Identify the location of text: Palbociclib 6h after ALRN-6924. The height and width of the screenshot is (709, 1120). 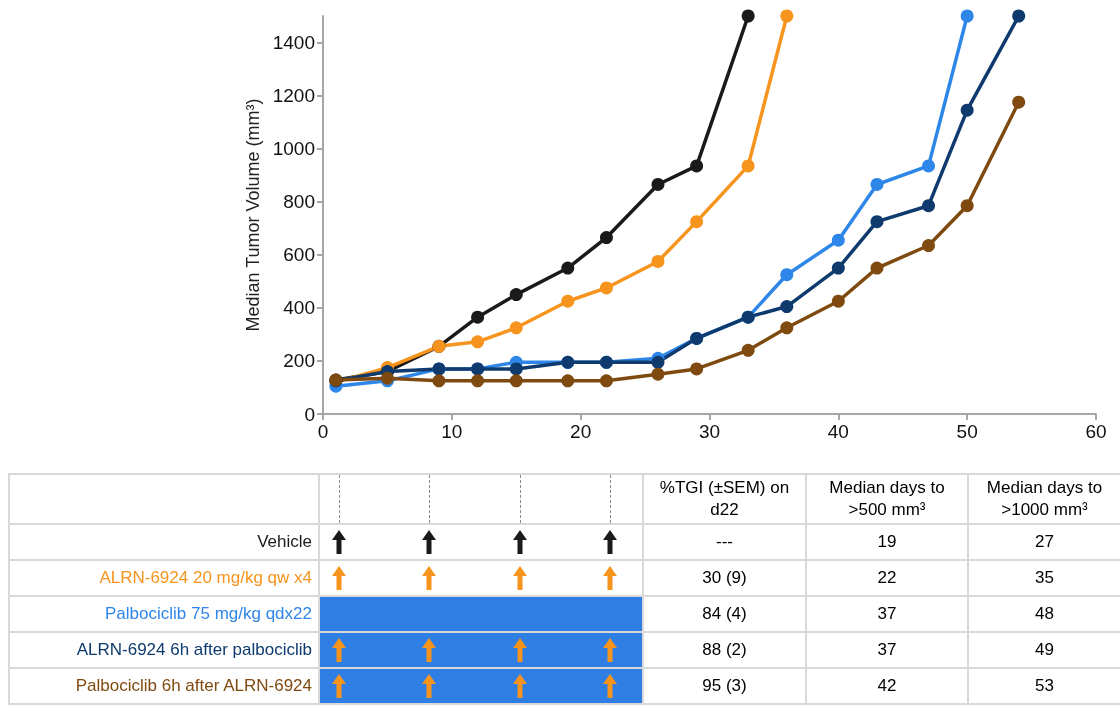
(193, 685).